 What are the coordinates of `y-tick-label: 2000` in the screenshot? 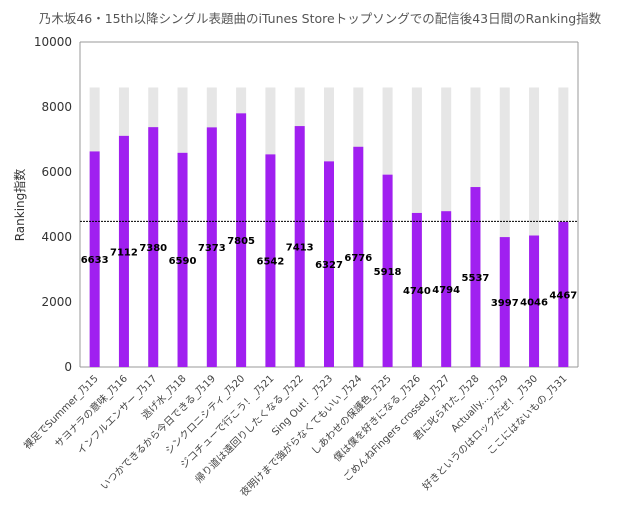 It's located at (56, 302).